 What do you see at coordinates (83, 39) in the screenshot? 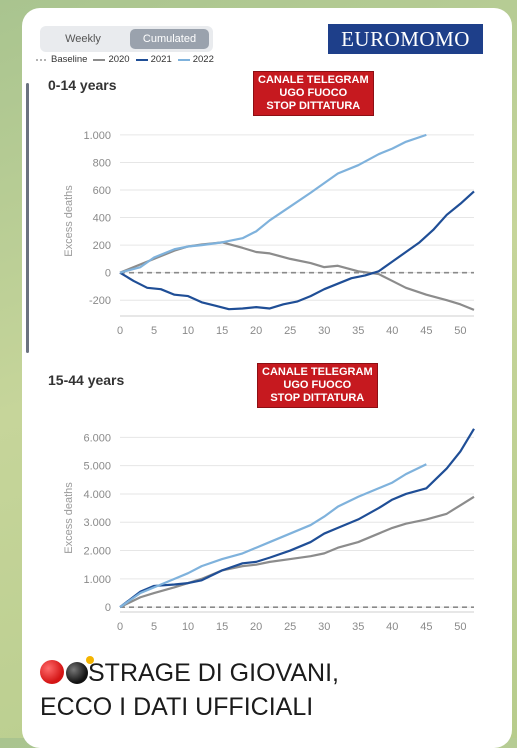
I see `weekly-button: Weekly` at bounding box center [83, 39].